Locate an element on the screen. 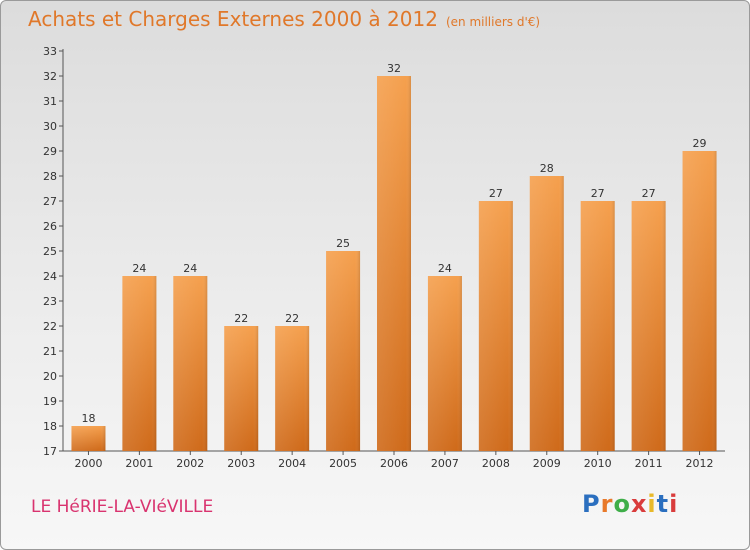  y-tick-label: 18 is located at coordinates (50, 426).